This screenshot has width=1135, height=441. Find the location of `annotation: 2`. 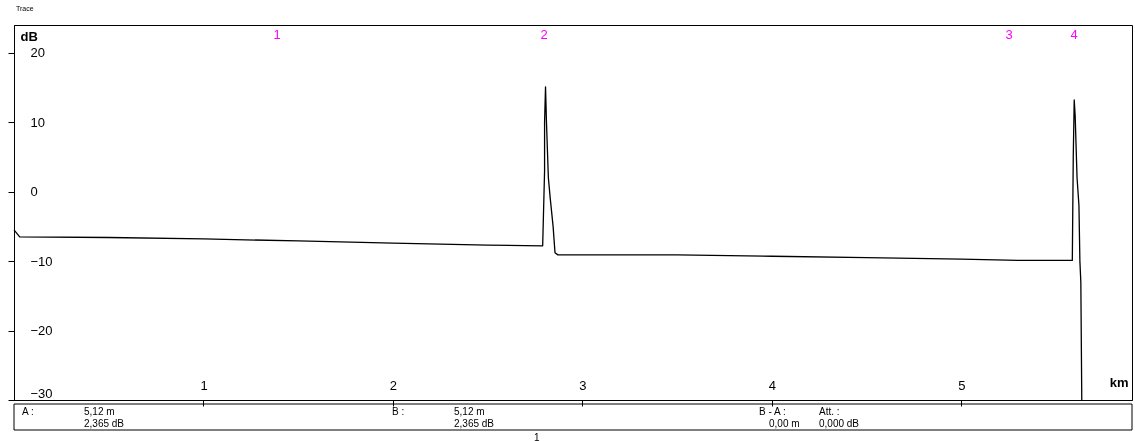

annotation: 2 is located at coordinates (544, 34).